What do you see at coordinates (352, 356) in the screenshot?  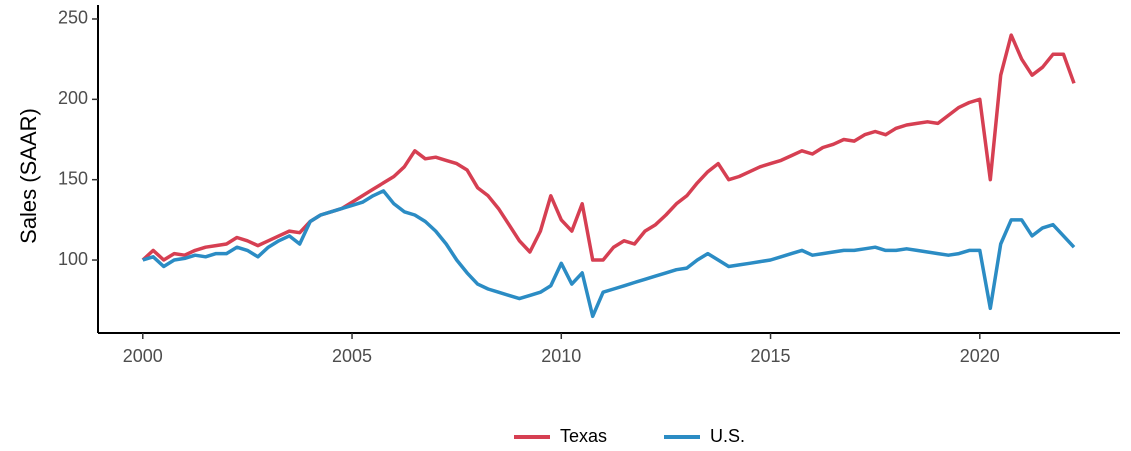 I see `x-tick-label: 2005` at bounding box center [352, 356].